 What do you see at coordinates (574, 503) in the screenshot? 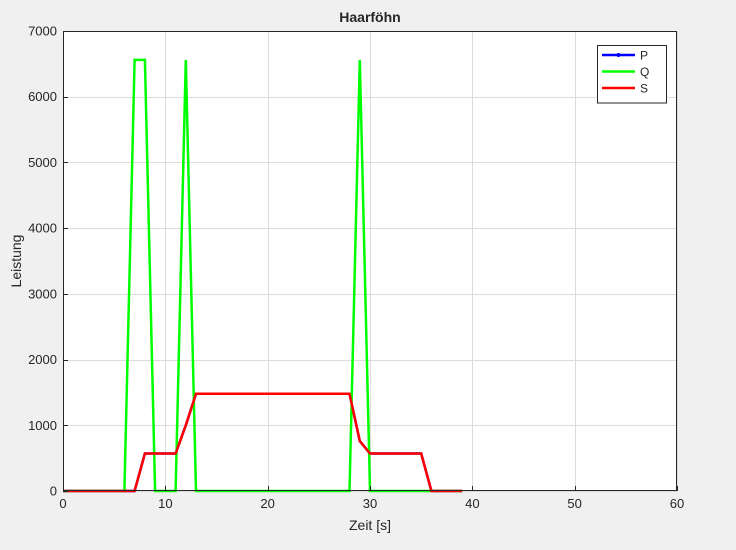
I see `x-tick-label: 50` at bounding box center [574, 503].